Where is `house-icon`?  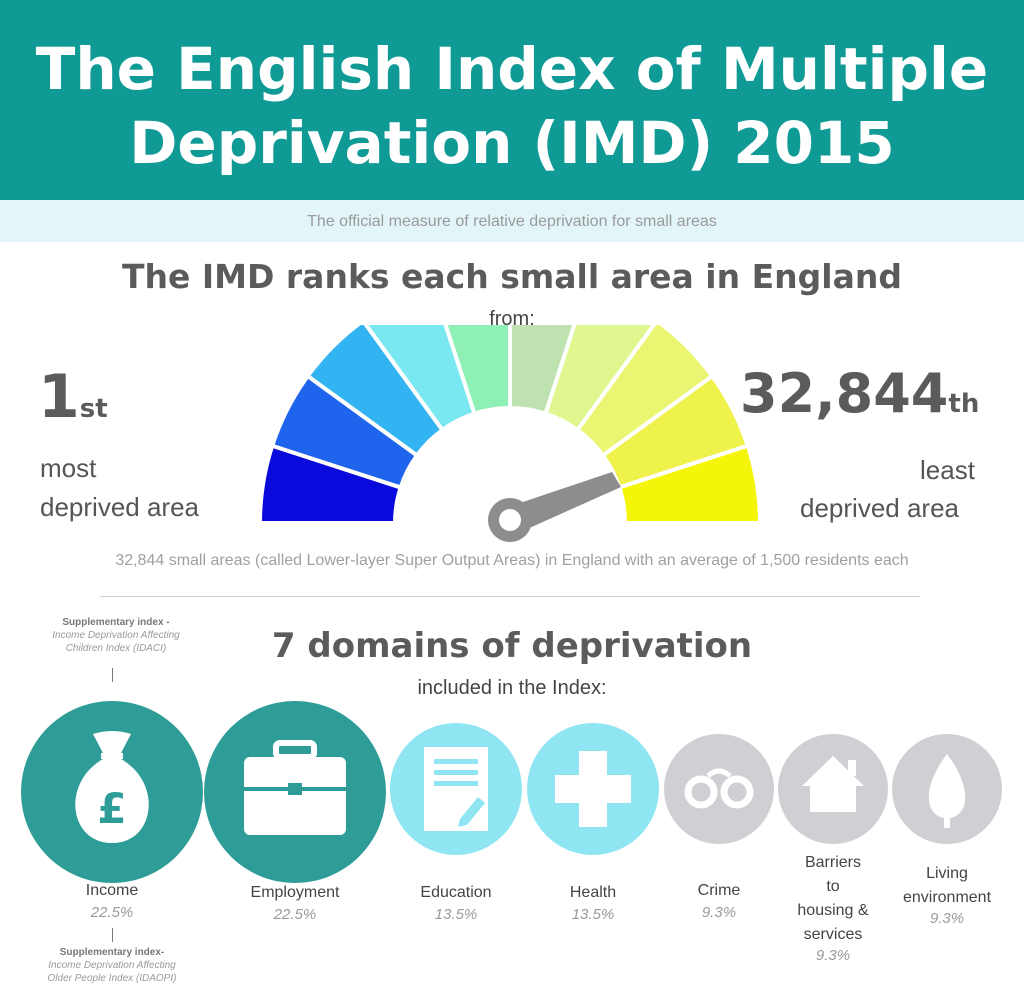
house-icon is located at coordinates (833, 784).